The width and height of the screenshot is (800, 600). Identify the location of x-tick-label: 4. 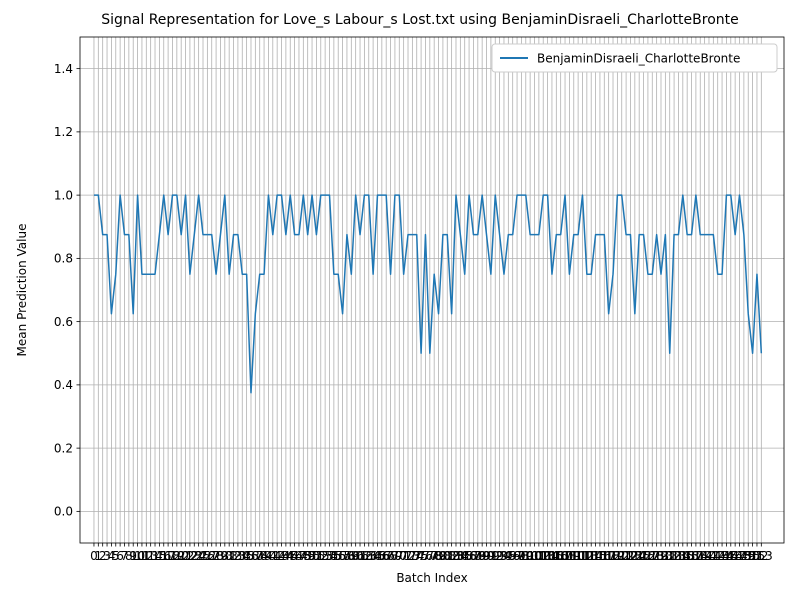
(112, 556).